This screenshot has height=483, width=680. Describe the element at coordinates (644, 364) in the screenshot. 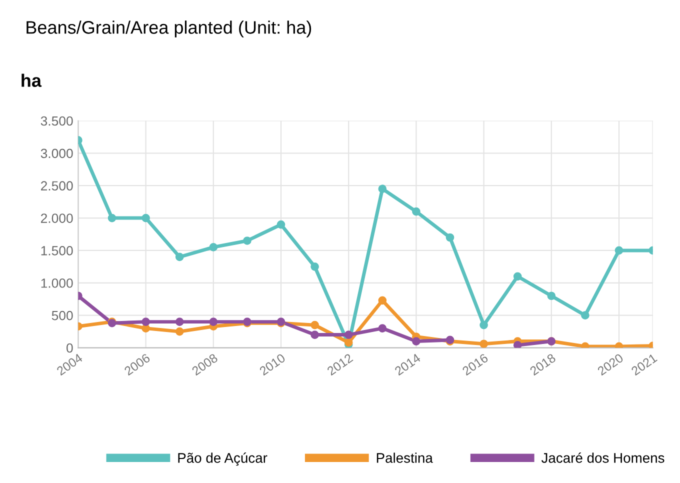

I see `x-tick-label: 2021` at that location.